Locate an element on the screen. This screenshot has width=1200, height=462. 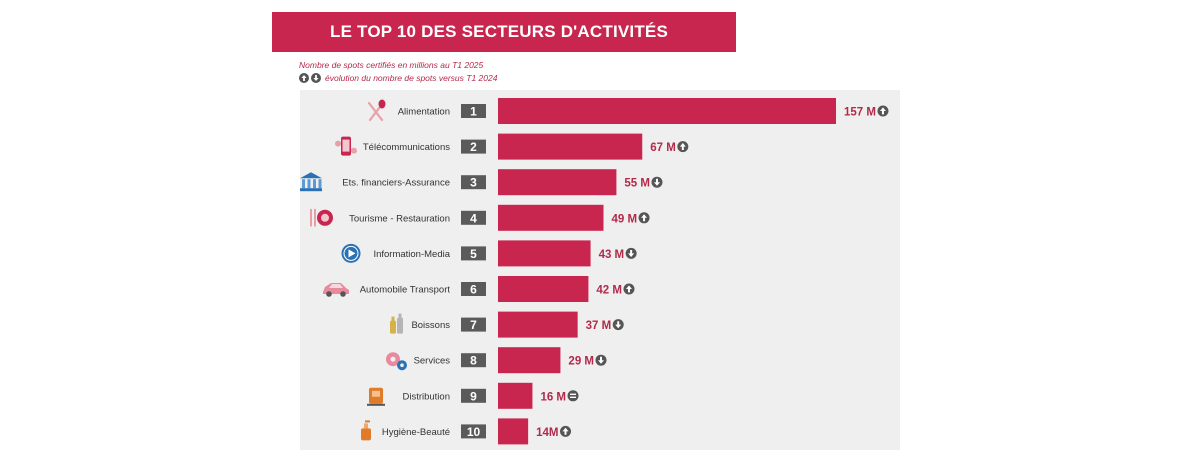
play-icon is located at coordinates (351, 253).